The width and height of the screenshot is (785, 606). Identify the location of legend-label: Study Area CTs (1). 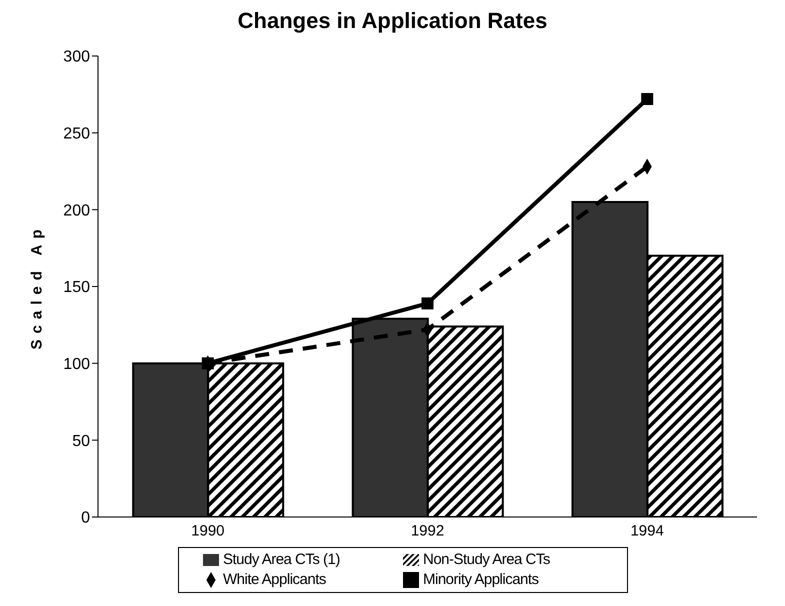
(282, 560).